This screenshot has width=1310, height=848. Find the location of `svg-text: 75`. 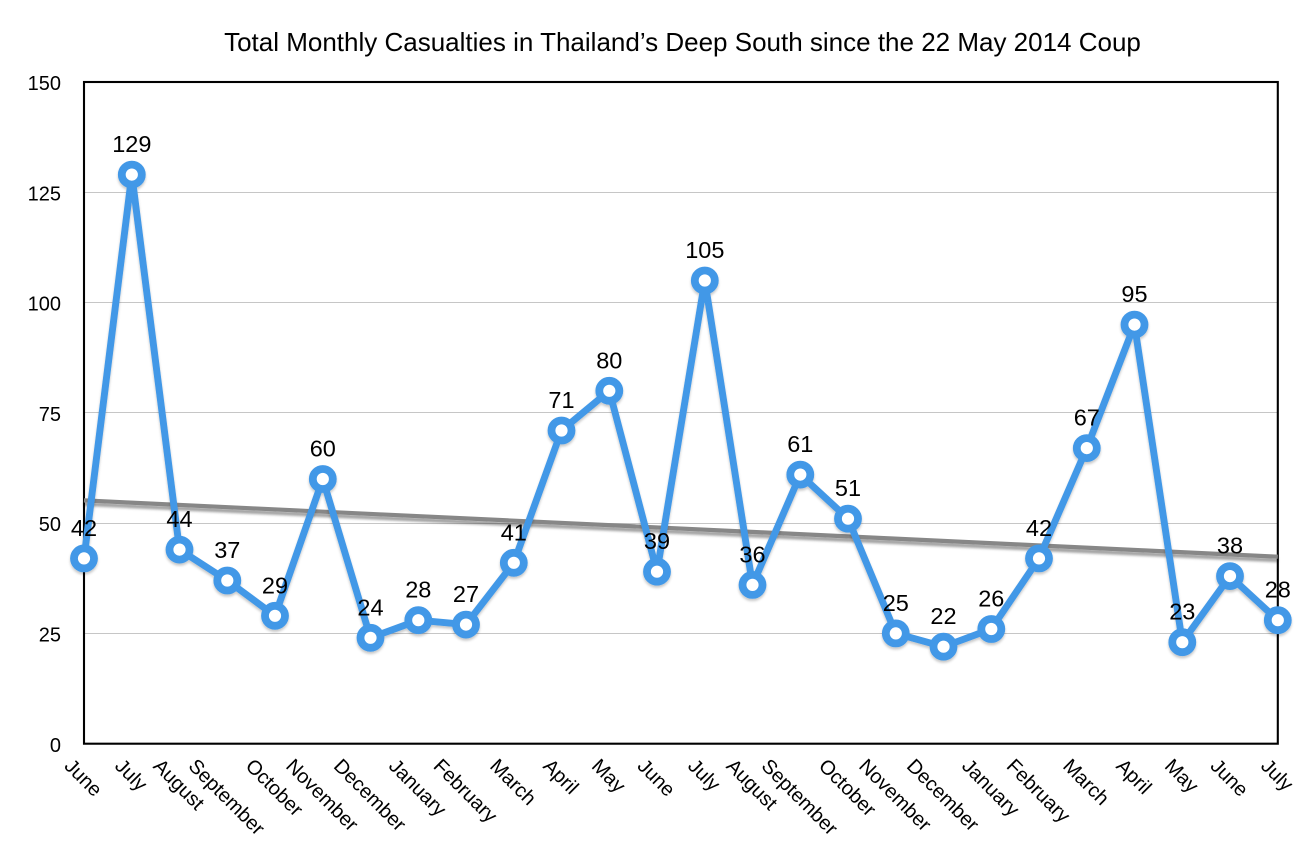

svg-text: 75 is located at coordinates (50, 415).